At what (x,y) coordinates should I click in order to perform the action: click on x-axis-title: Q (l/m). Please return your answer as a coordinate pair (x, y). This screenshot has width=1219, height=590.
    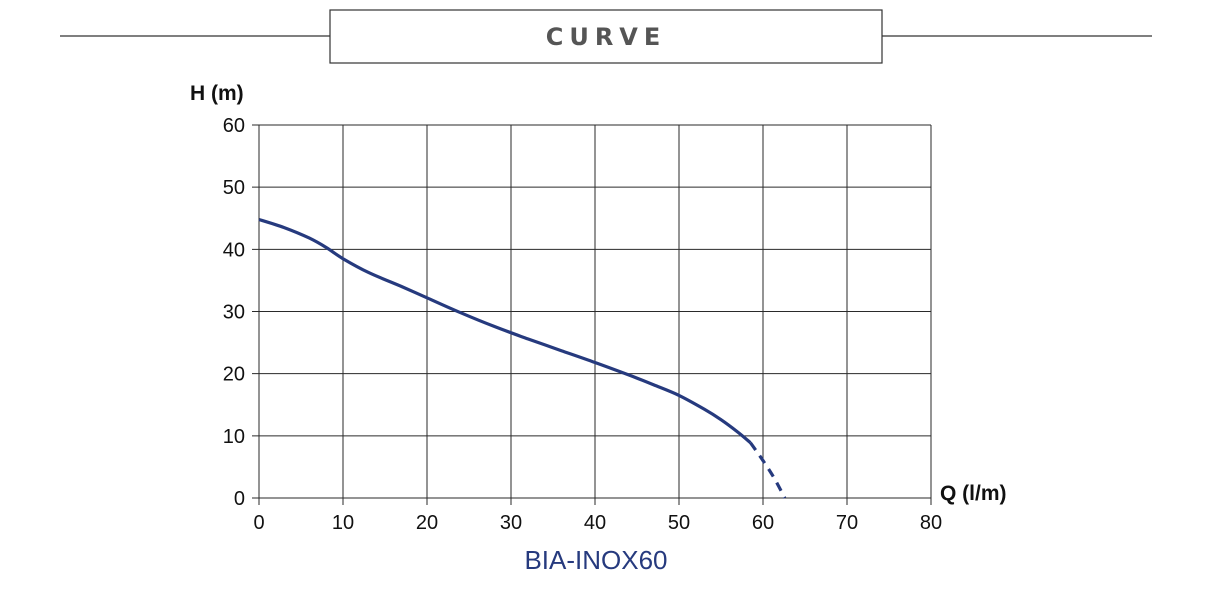
    Looking at the image, I should click on (973, 493).